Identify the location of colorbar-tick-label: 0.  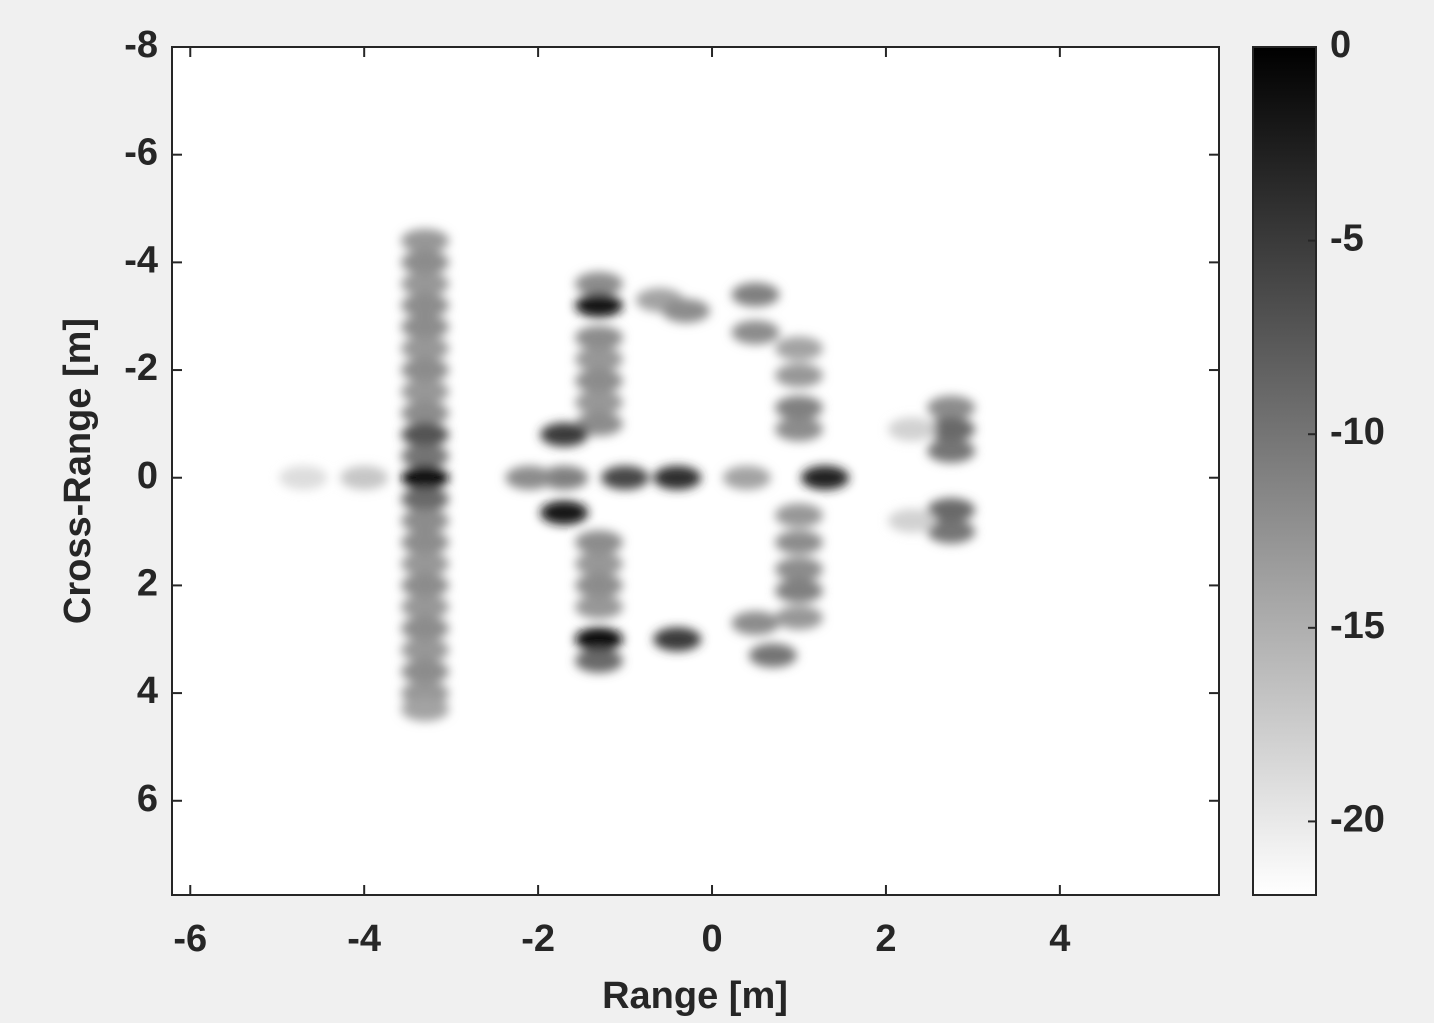
(1340, 45).